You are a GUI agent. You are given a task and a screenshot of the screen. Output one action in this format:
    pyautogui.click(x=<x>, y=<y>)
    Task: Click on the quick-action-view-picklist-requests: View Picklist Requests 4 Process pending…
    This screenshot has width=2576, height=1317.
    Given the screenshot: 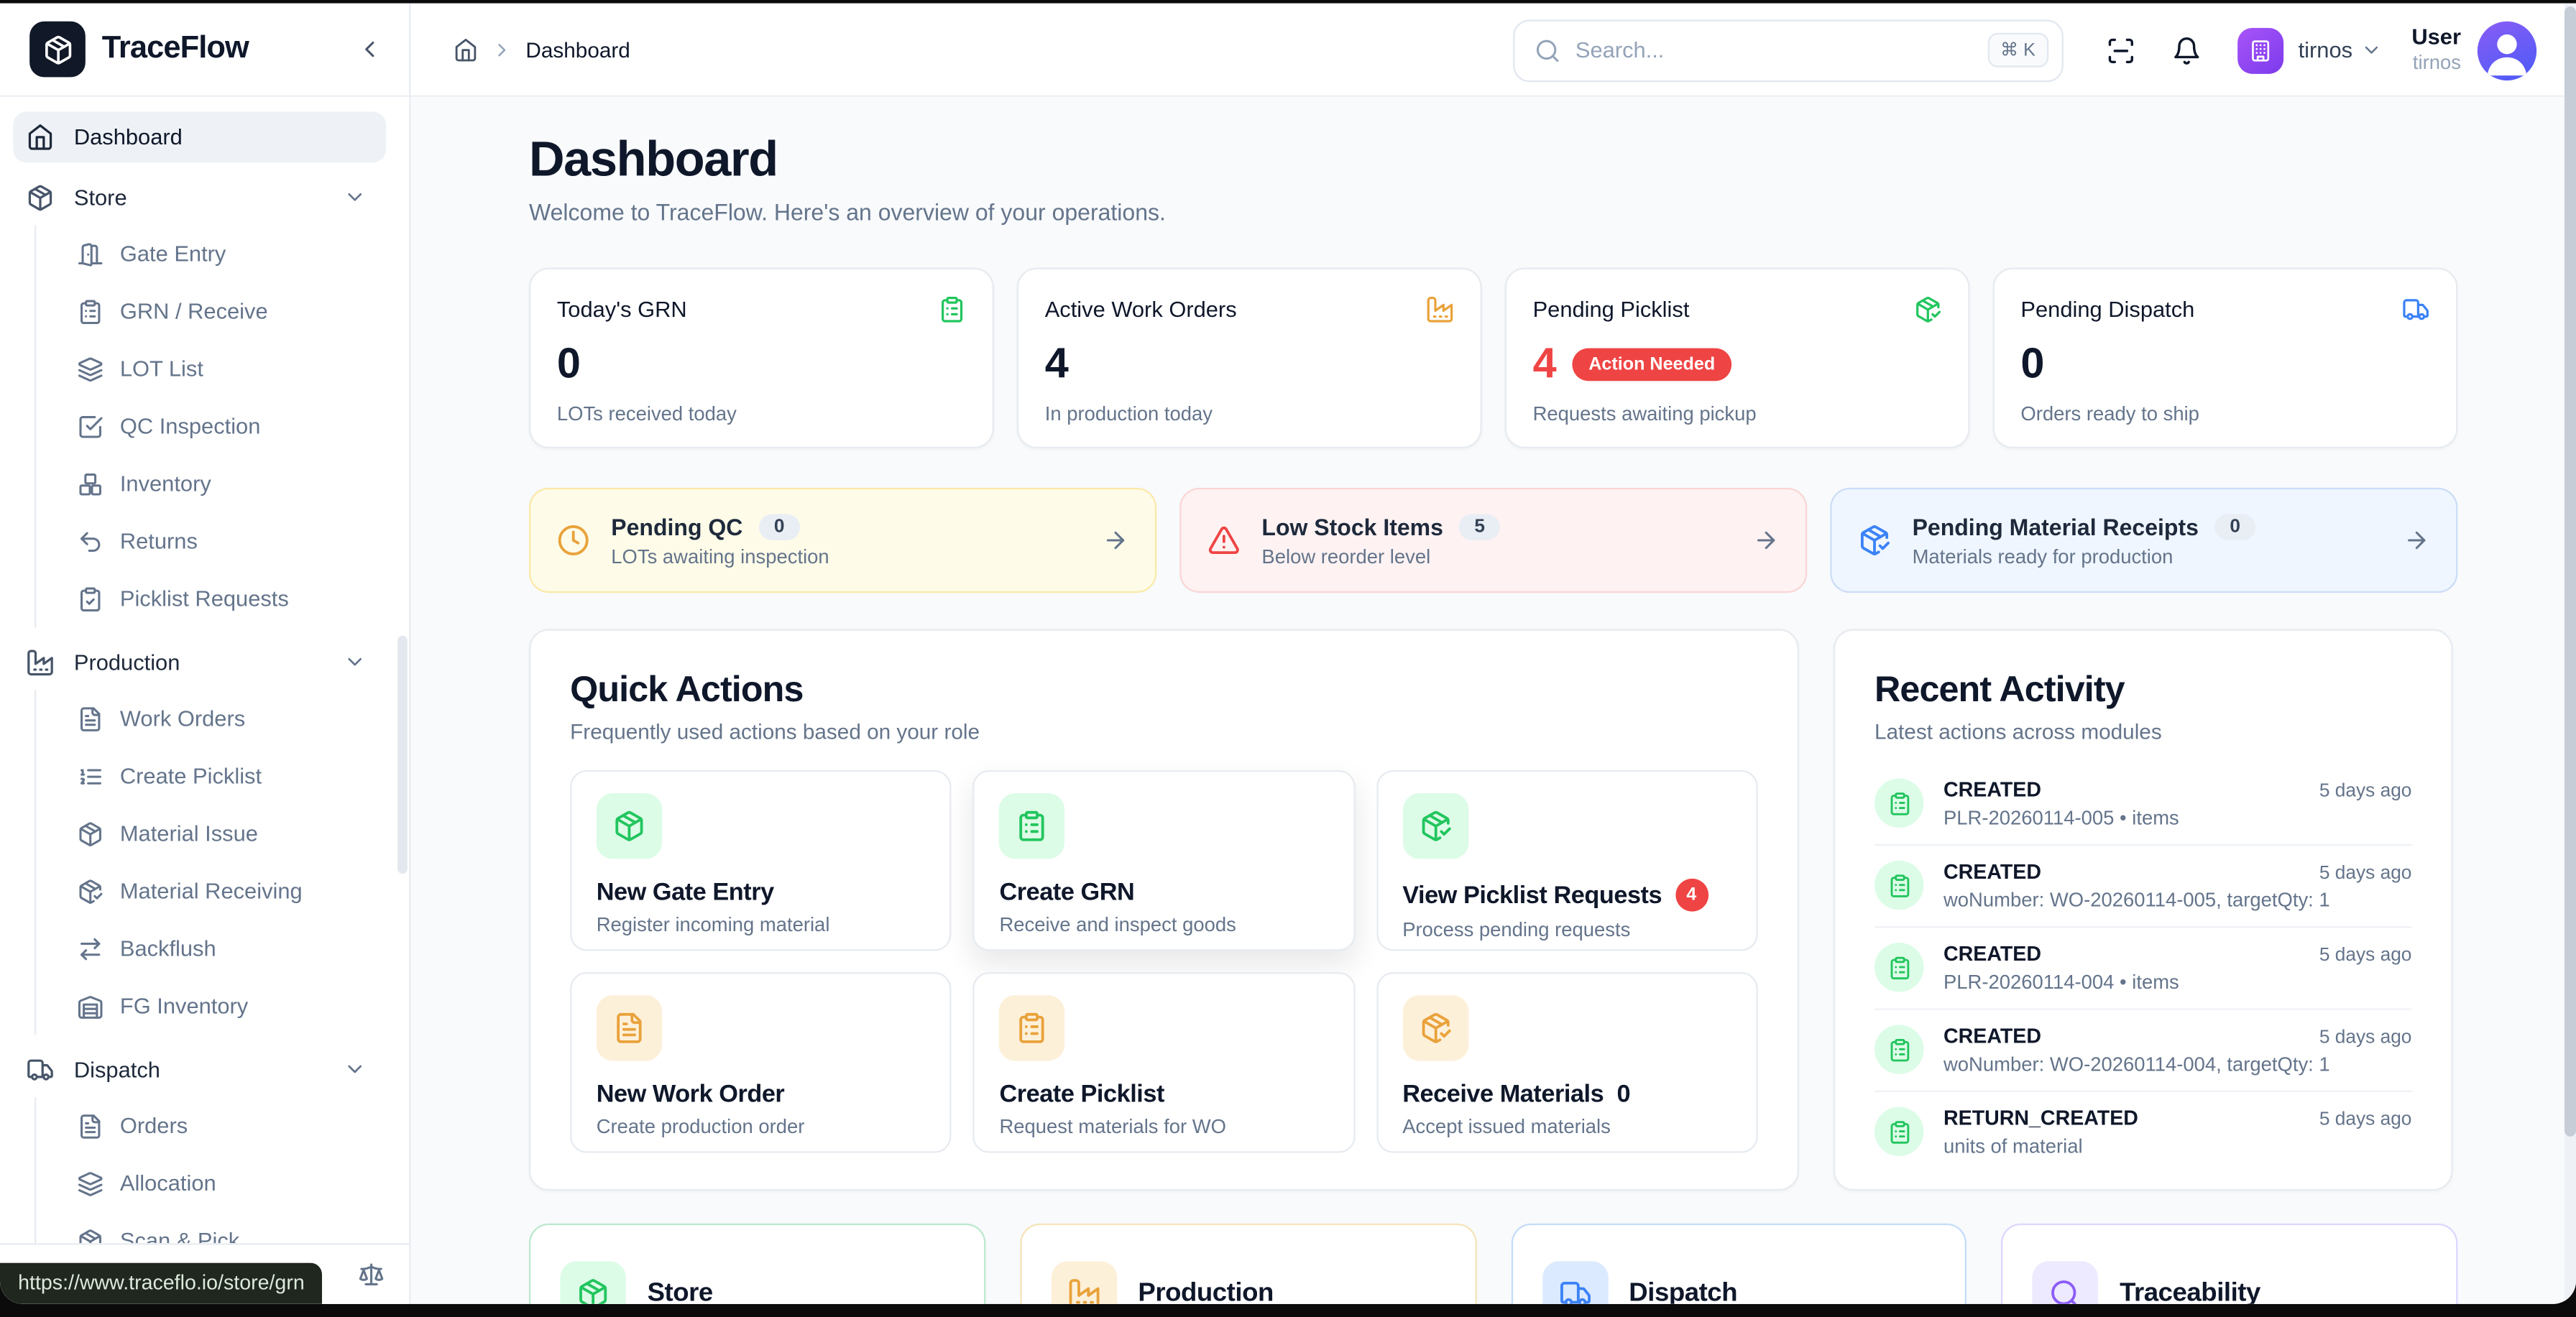 What is the action you would take?
    pyautogui.click(x=1567, y=861)
    